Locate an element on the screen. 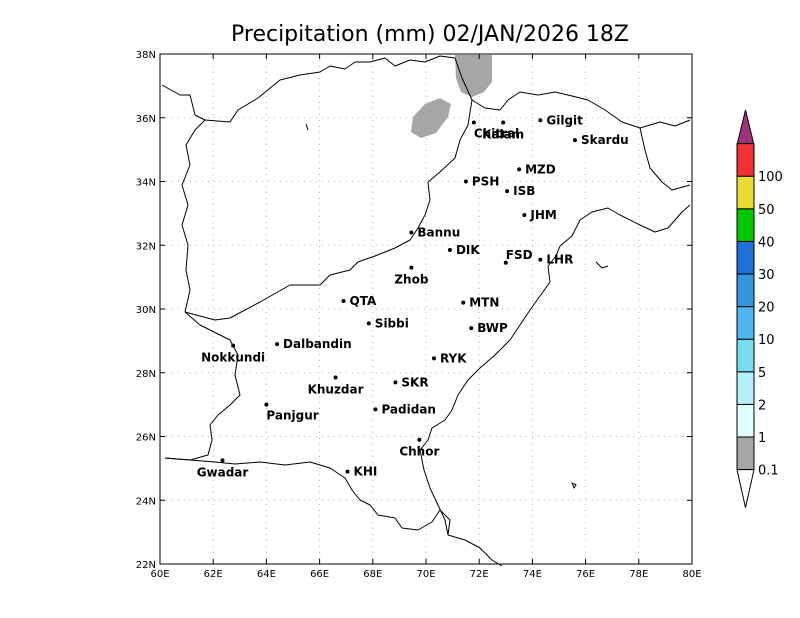  legend-label: 20 is located at coordinates (766, 308).